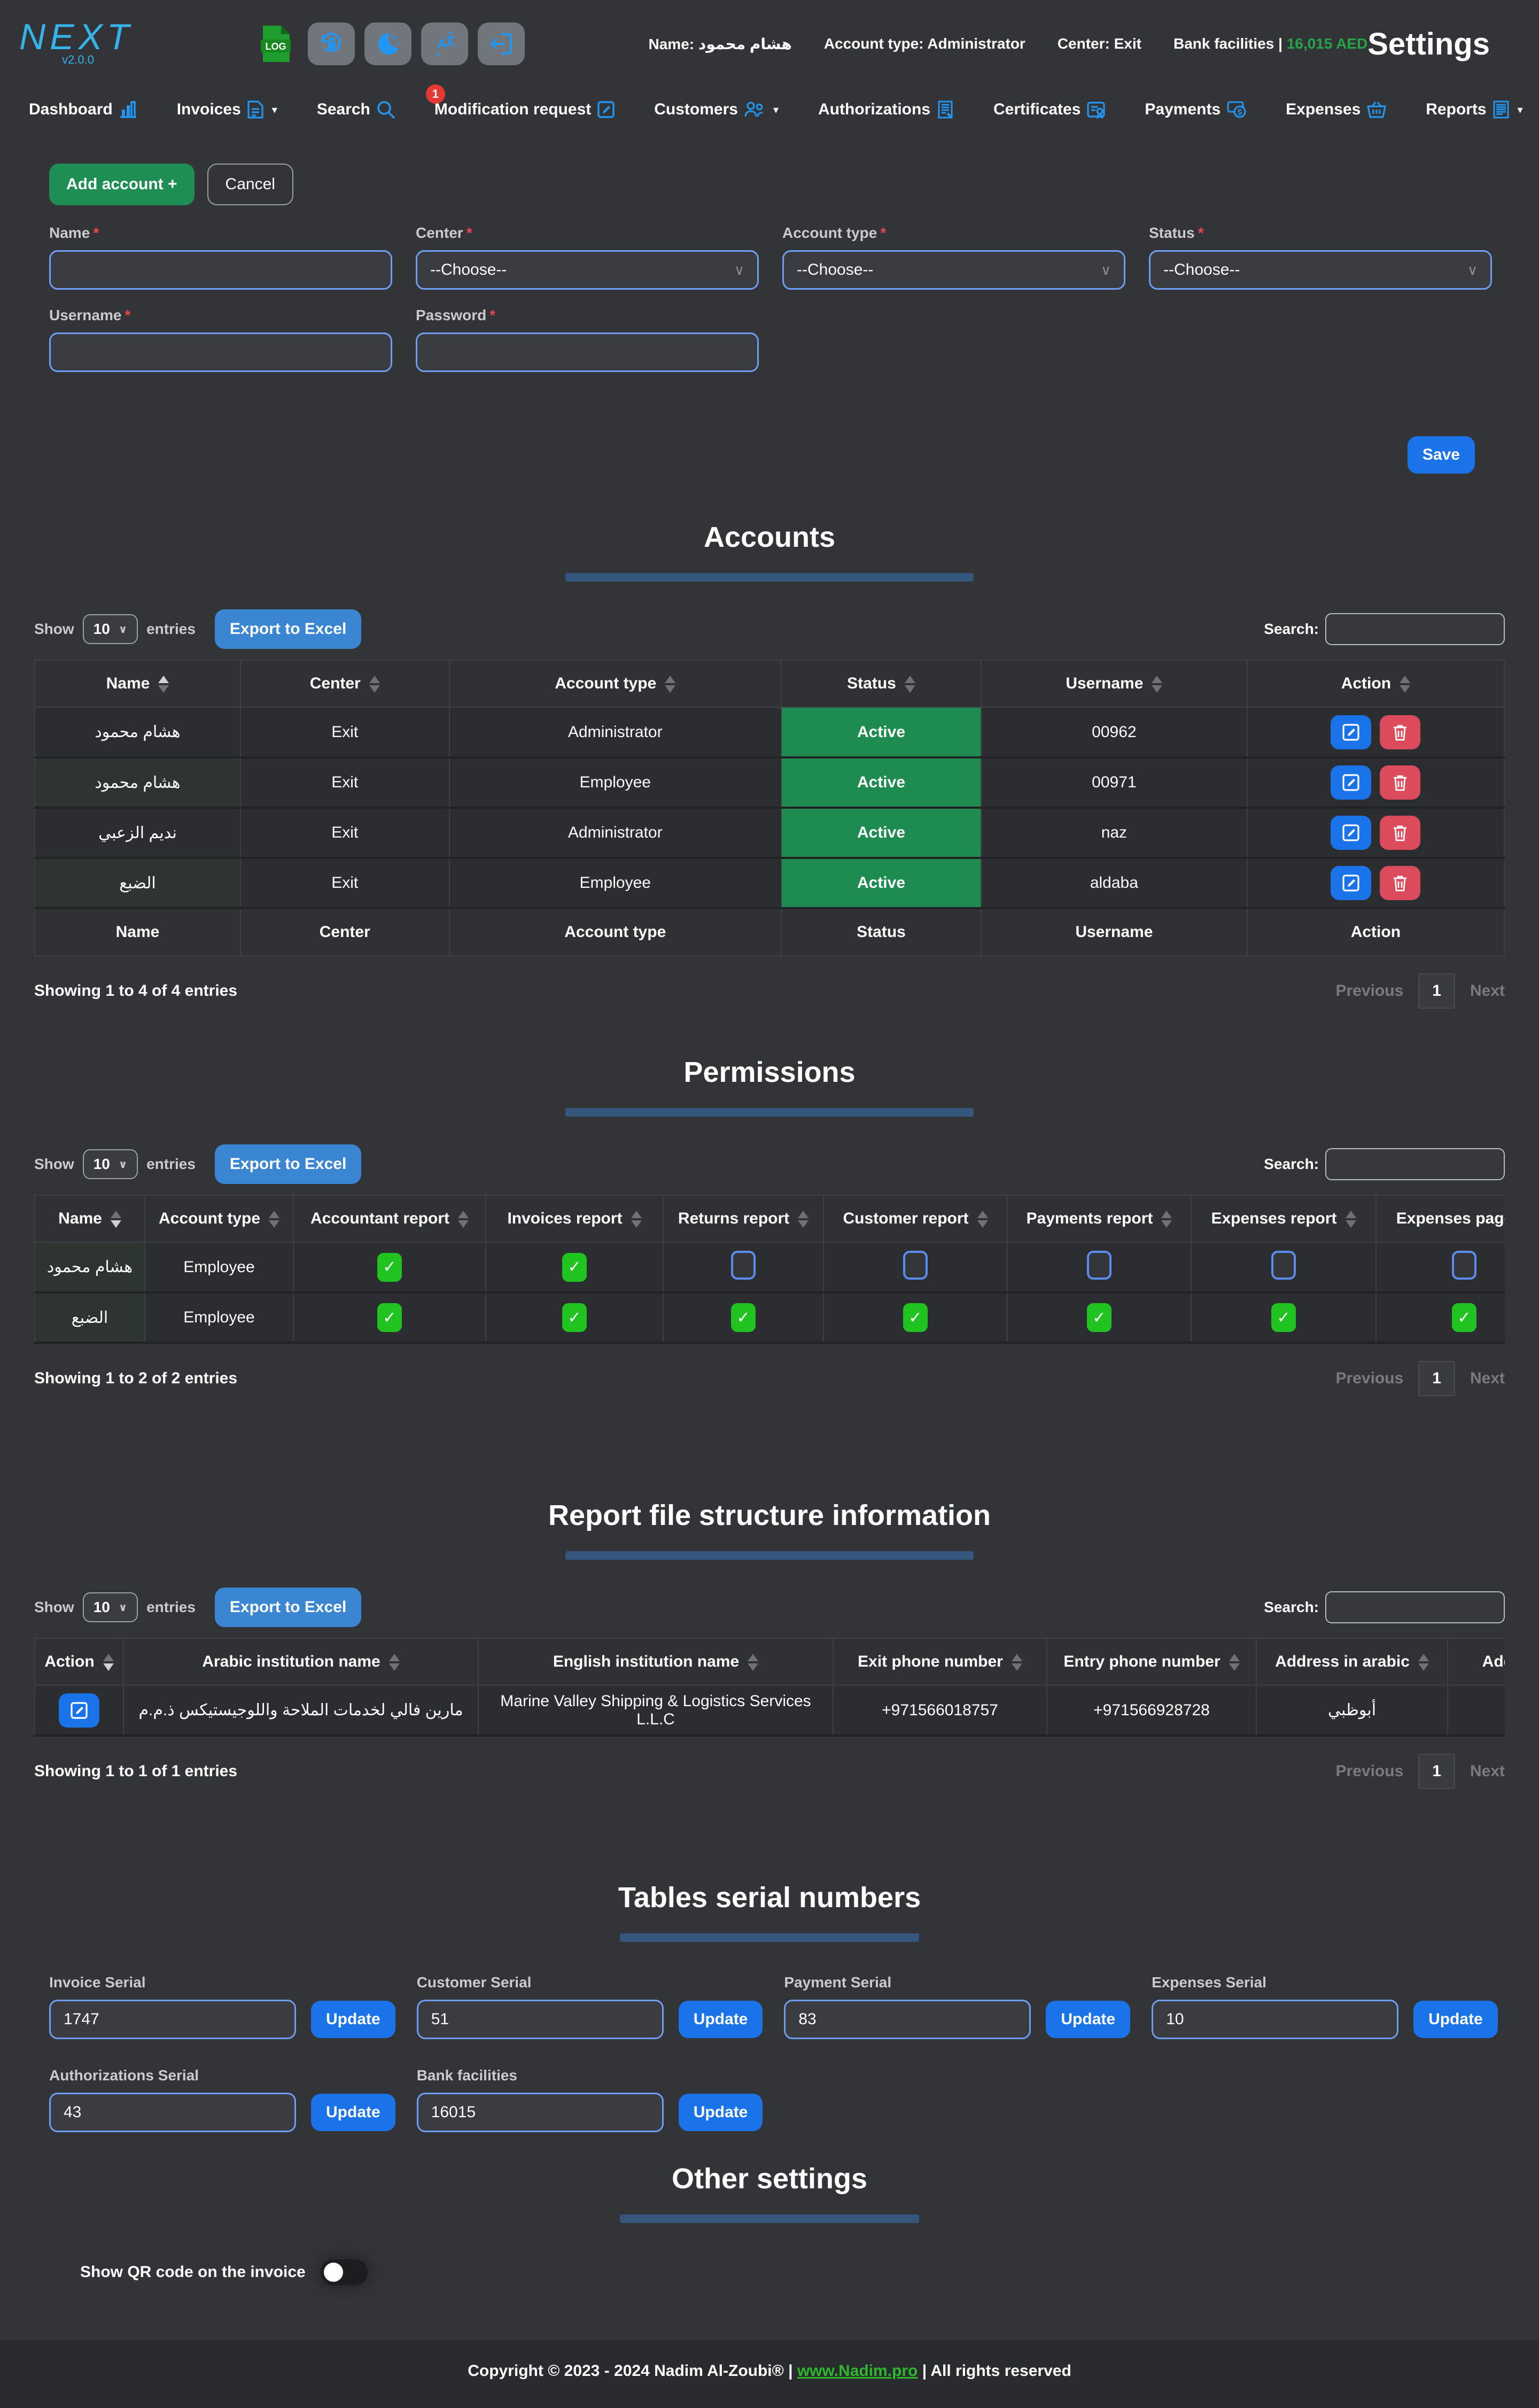 The image size is (1539, 2408). What do you see at coordinates (1336, 110) in the screenshot?
I see `nav-expenses: Expenses` at bounding box center [1336, 110].